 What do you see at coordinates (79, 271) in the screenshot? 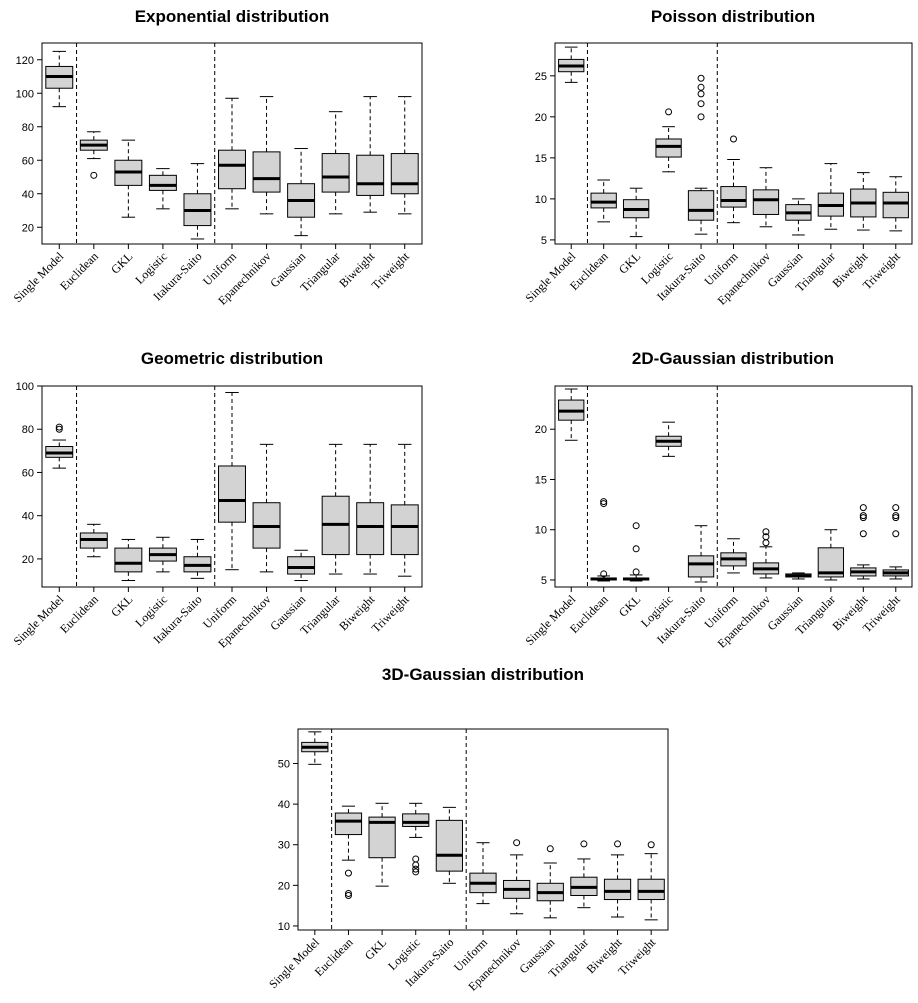
I see `x-tick-label: Euclidean` at bounding box center [79, 271].